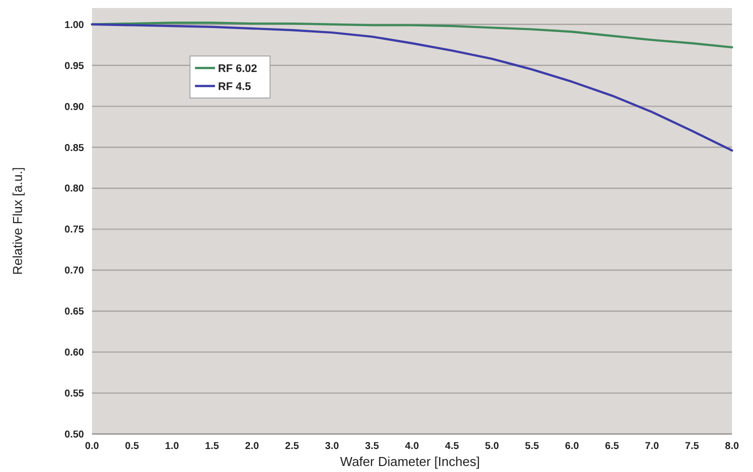 Image resolution: width=753 pixels, height=472 pixels. I want to click on y-tick-label: 0.60, so click(74, 353).